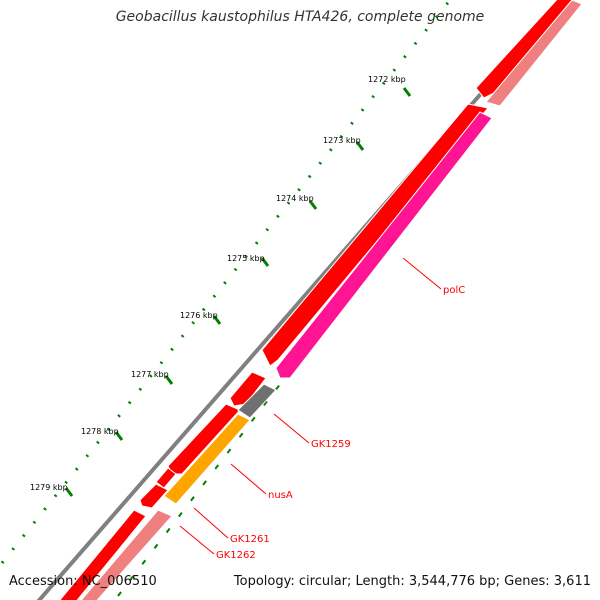 The image size is (600, 600). I want to click on gene-GK1259, so click(257, 401).